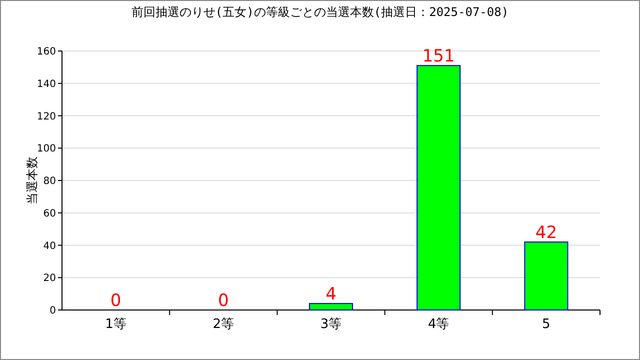  I want to click on x-tick-label: 1等, so click(115, 324).